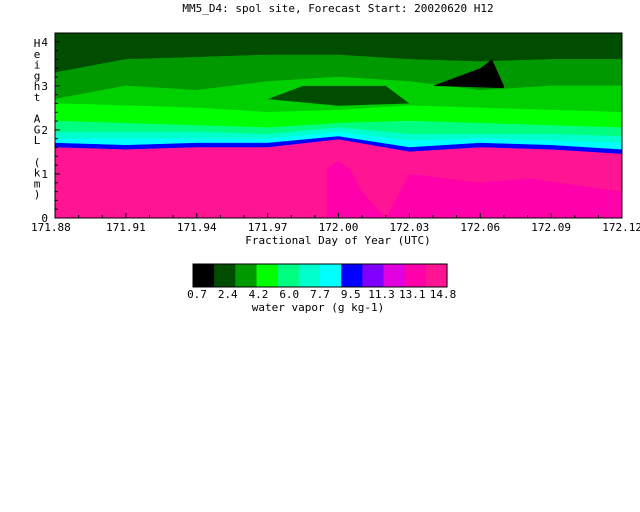 This screenshot has height=512, width=640. What do you see at coordinates (44, 86) in the screenshot?
I see `y-tick-label: 3` at bounding box center [44, 86].